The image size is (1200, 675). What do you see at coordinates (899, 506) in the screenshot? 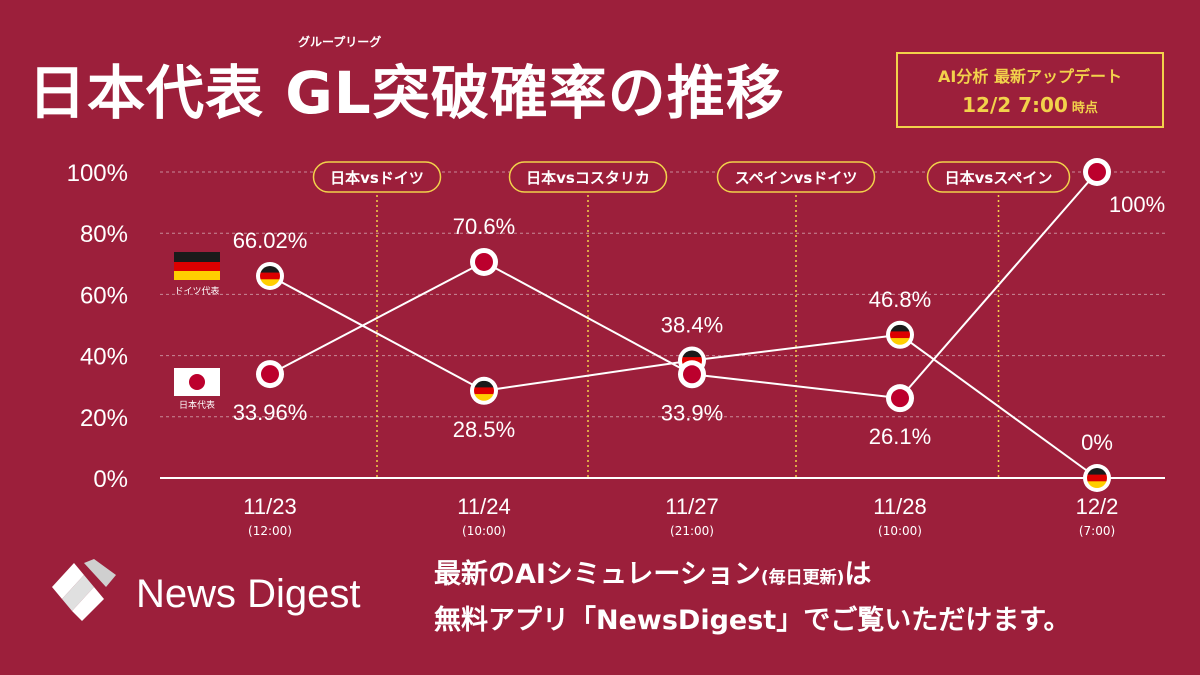
I see `x-tick-label: 11/28` at bounding box center [899, 506].